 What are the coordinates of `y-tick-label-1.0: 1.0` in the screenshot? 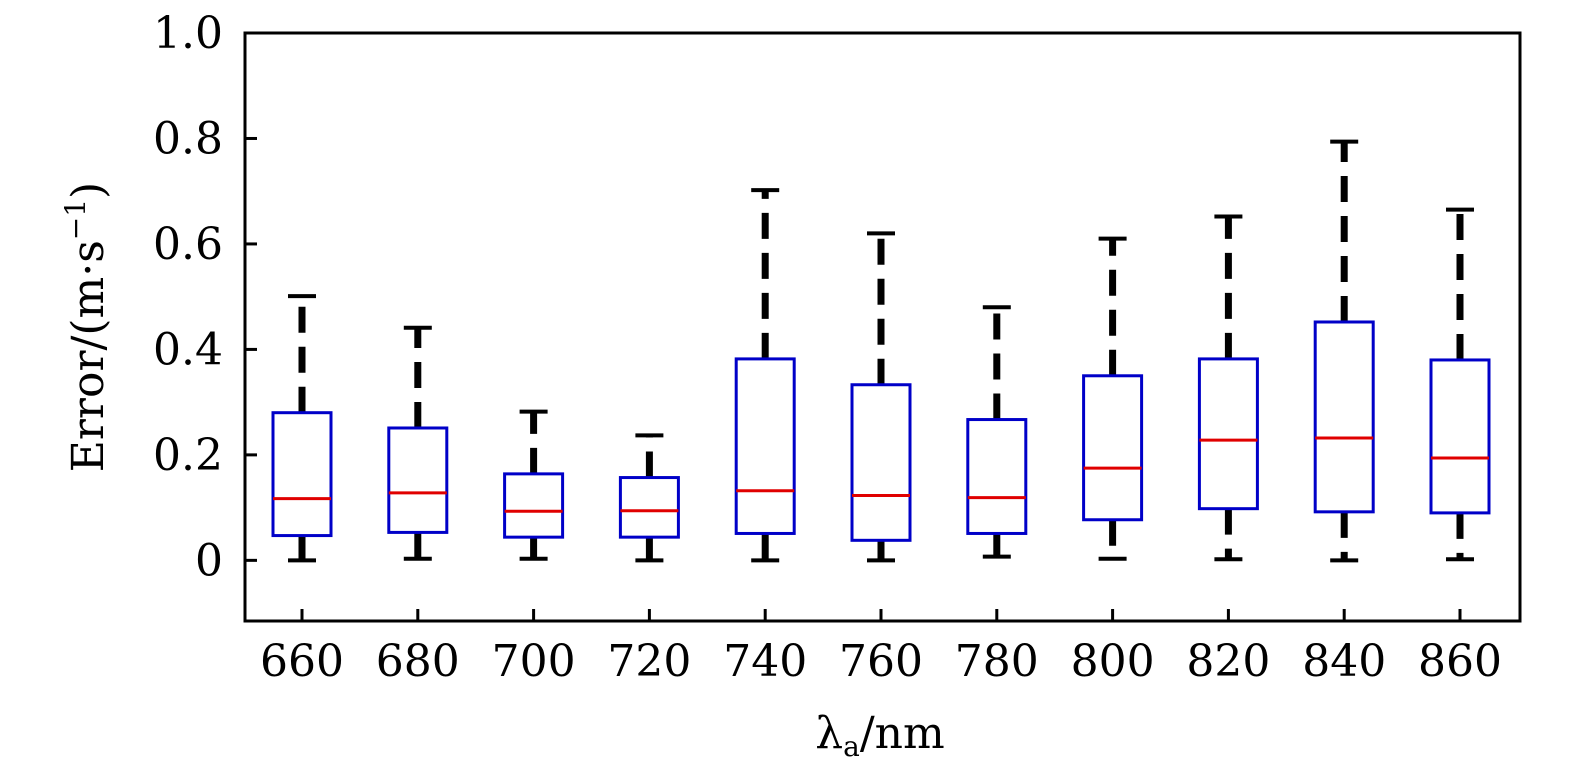 It's located at (188, 33).